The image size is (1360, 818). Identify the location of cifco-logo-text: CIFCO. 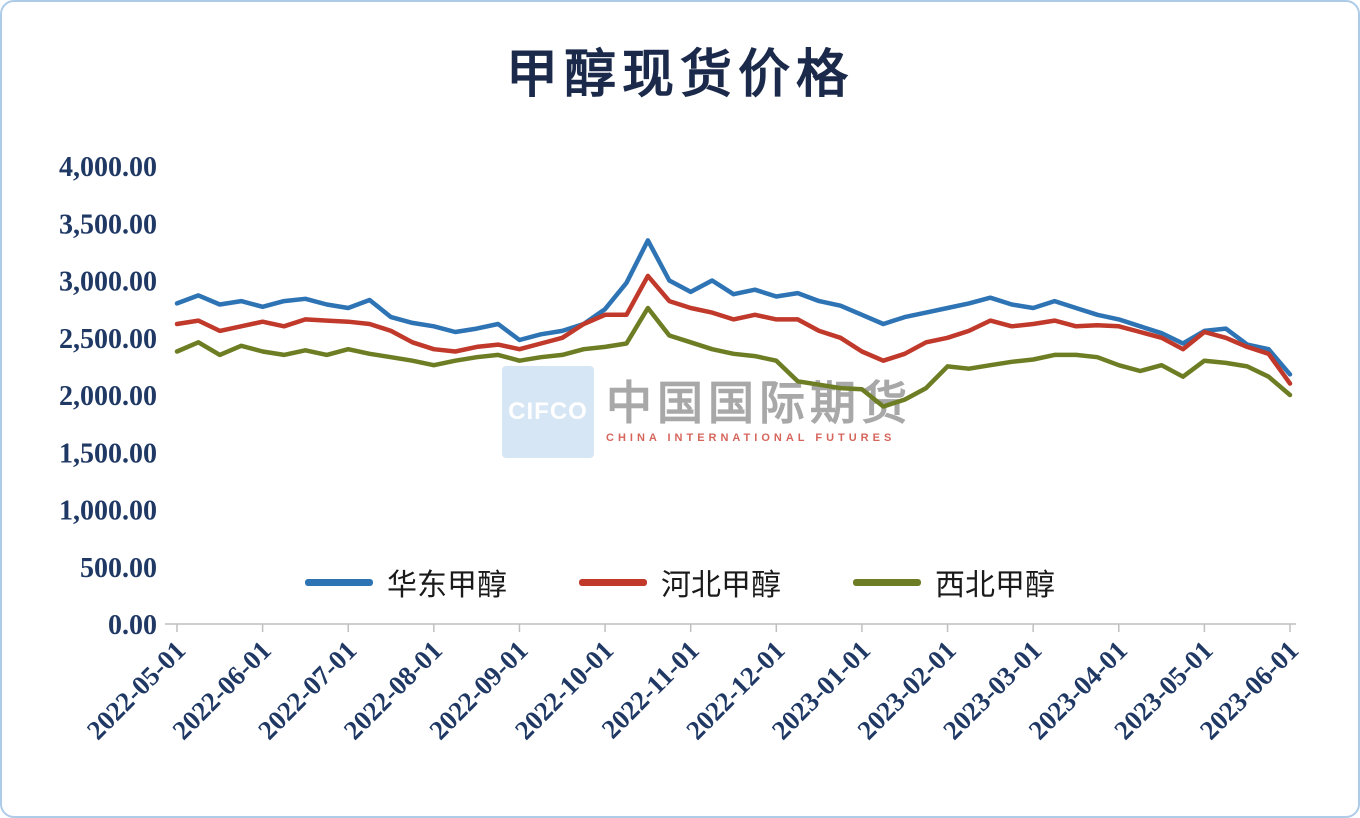
(548, 411).